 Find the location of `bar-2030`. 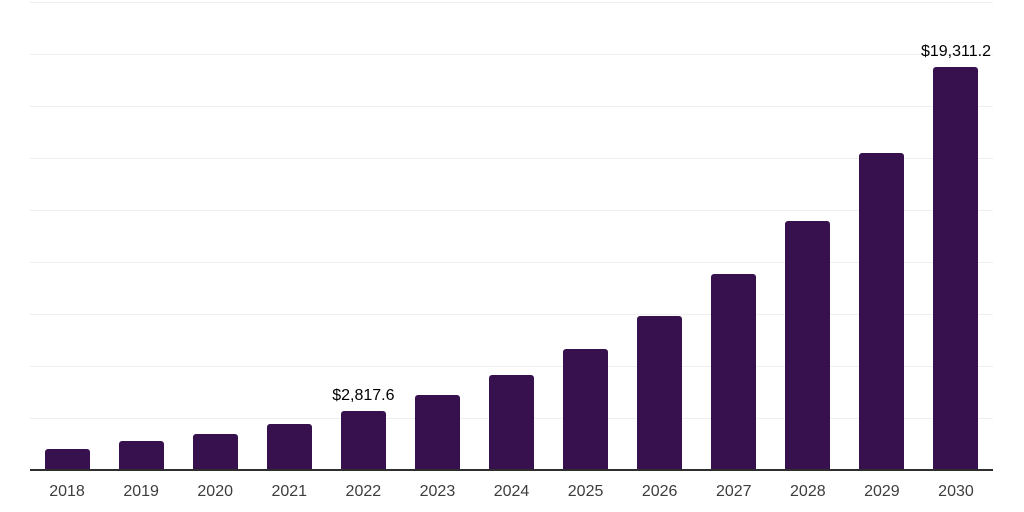

bar-2030 is located at coordinates (956, 268).